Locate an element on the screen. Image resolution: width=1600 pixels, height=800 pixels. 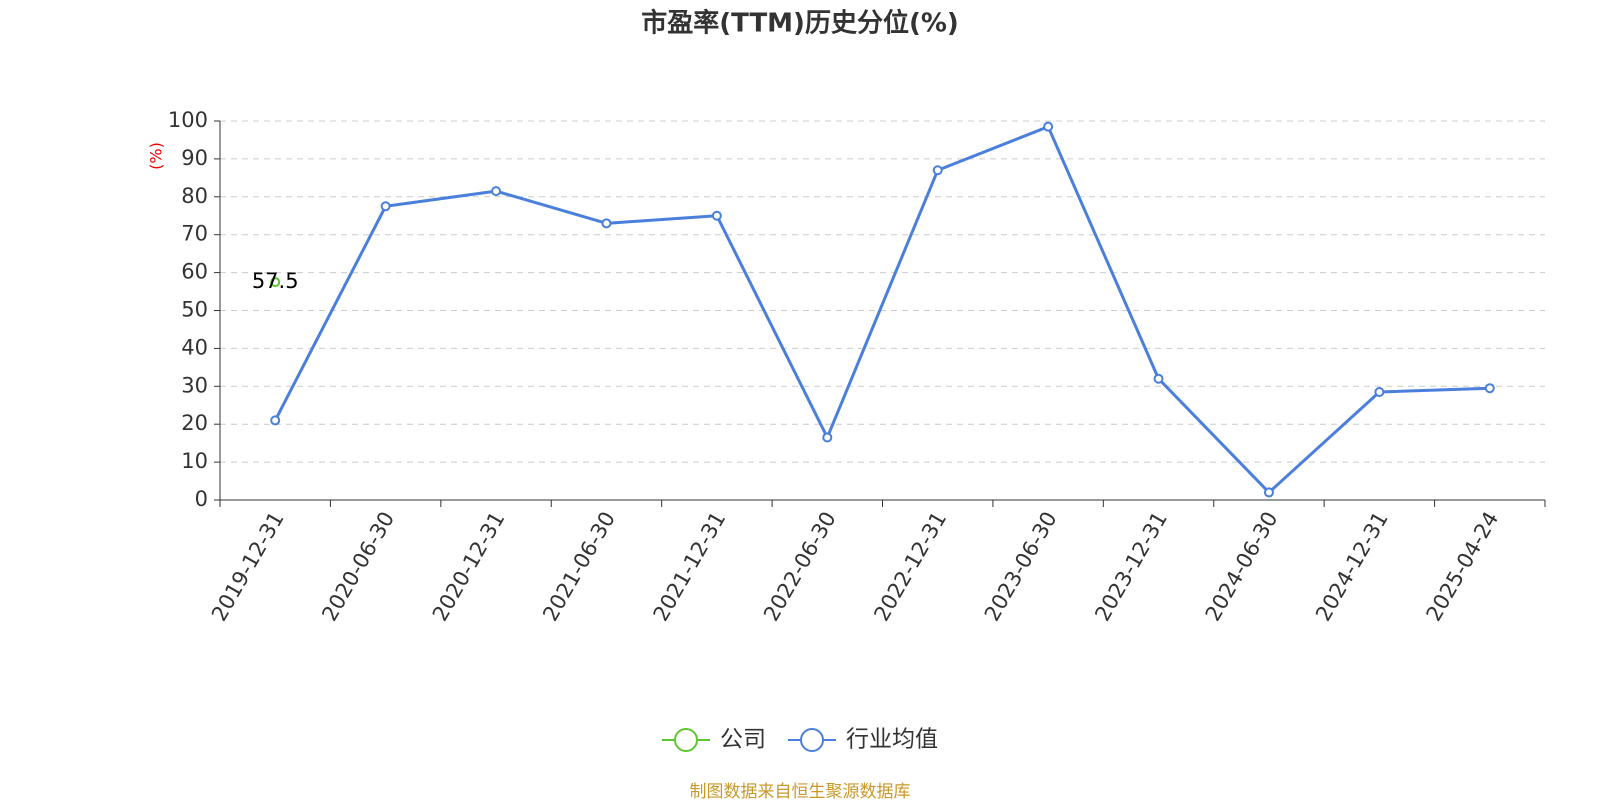
x-tick-label: 2023-06-30 is located at coordinates (1021, 567).